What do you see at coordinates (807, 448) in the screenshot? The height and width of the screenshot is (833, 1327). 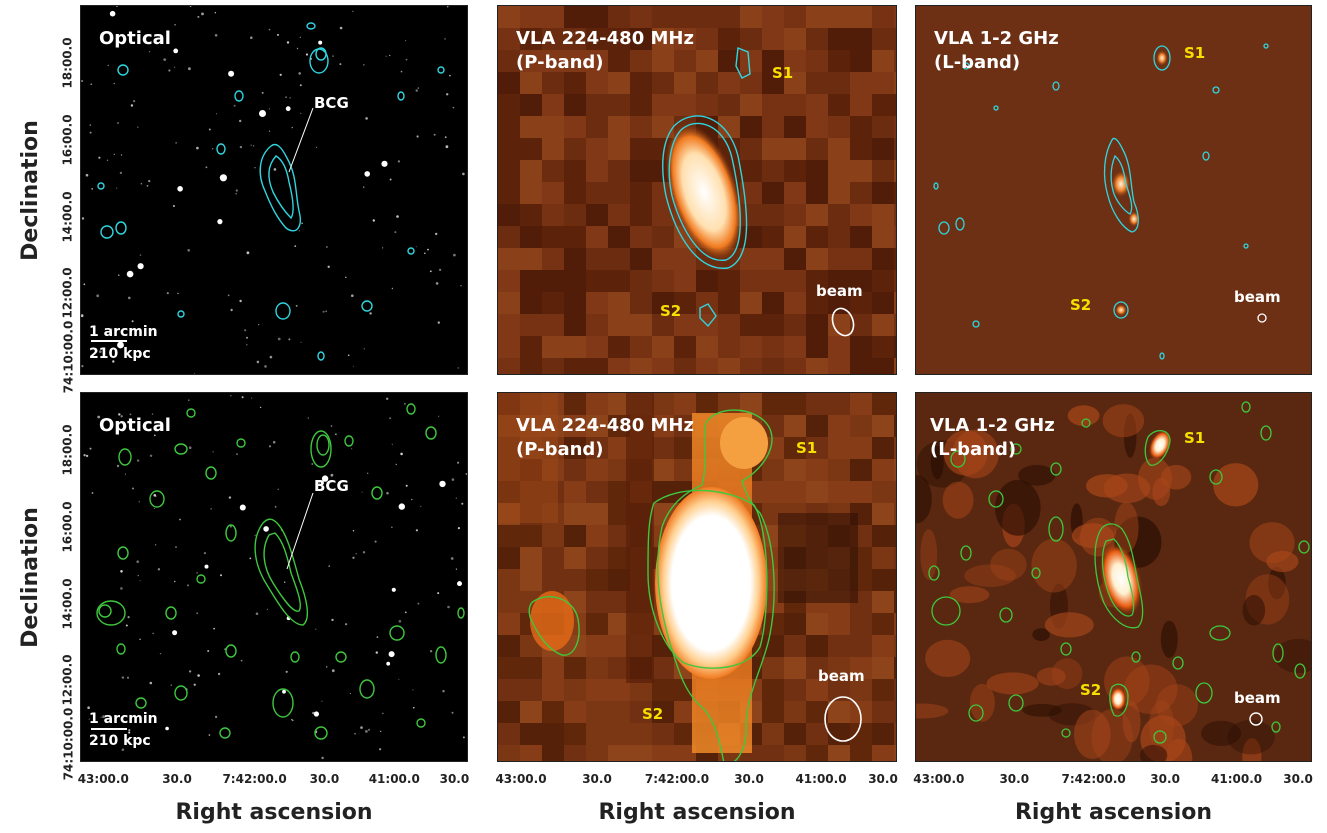 I see `pband-bottom-s1-label: S1` at bounding box center [807, 448].